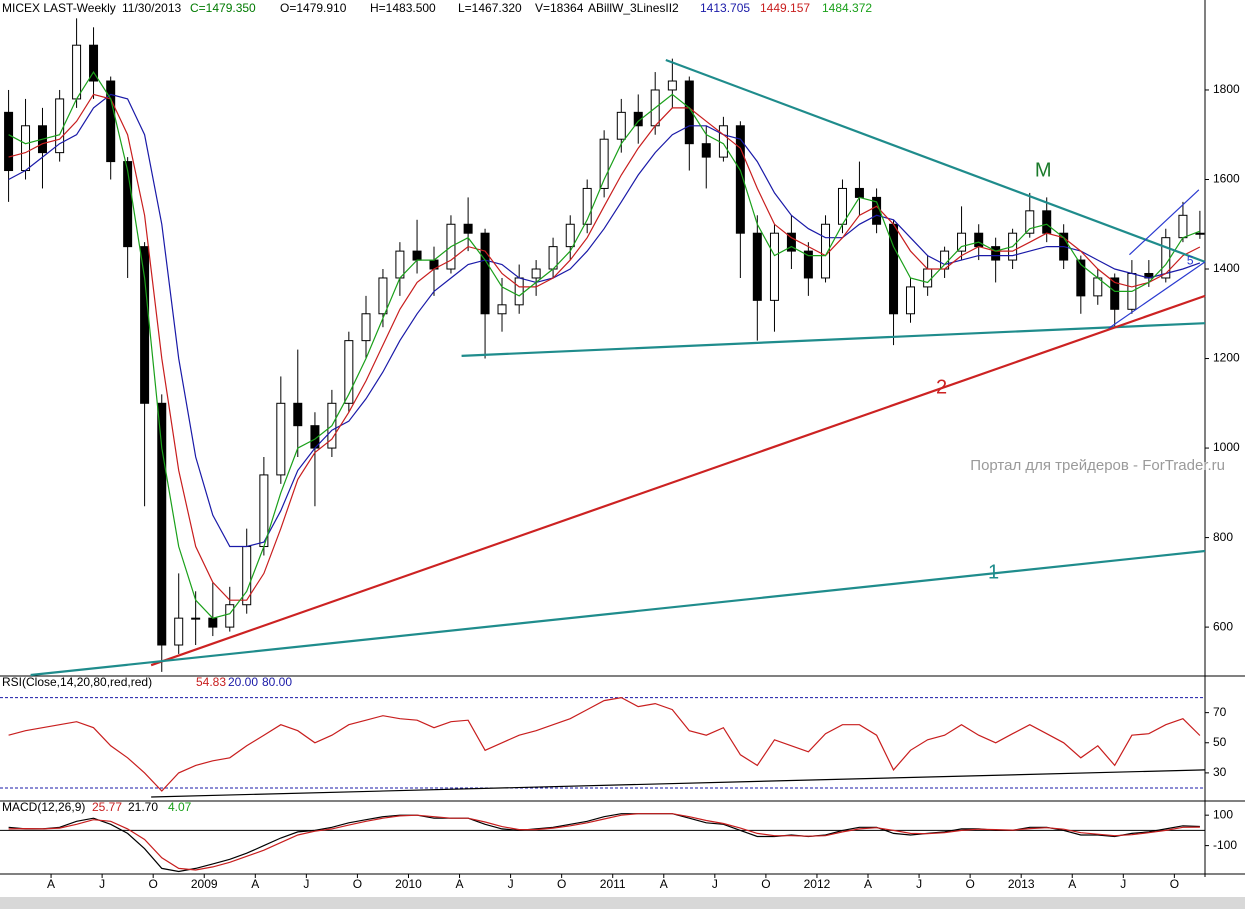  Describe the element at coordinates (1223, 814) in the screenshot. I see `y-tick-label: 100` at that location.